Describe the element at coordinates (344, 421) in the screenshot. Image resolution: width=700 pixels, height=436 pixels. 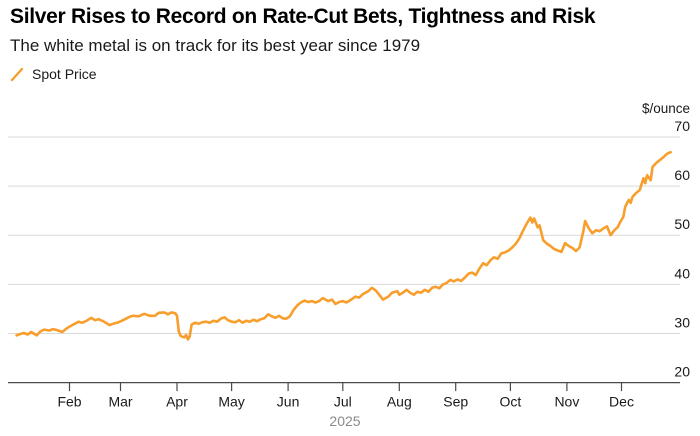
I see `x-axis-year-label: 2025` at that location.